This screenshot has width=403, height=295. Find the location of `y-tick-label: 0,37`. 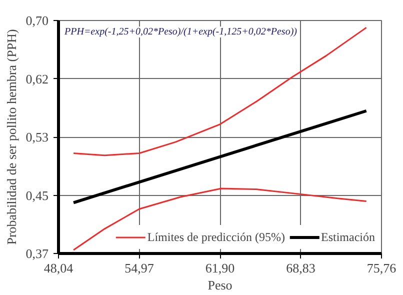

y-tick-label: 0,37 is located at coordinates (37, 253).